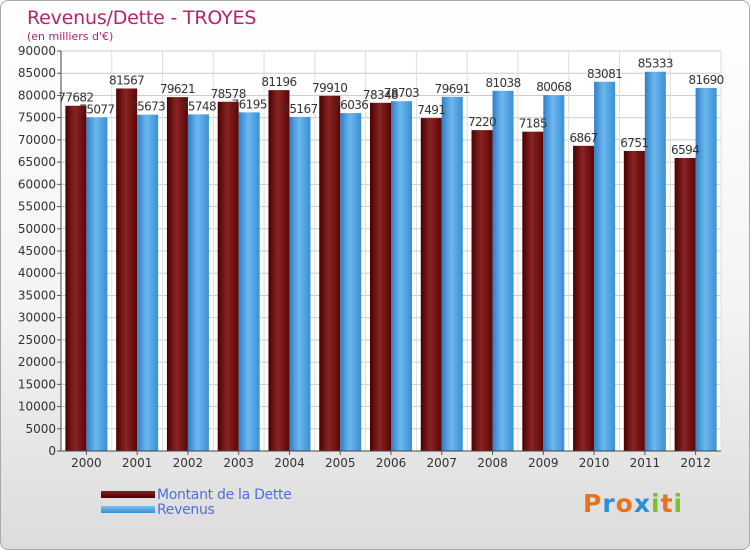 The height and width of the screenshot is (550, 750). I want to click on data-label-dette: 6867, so click(584, 138).